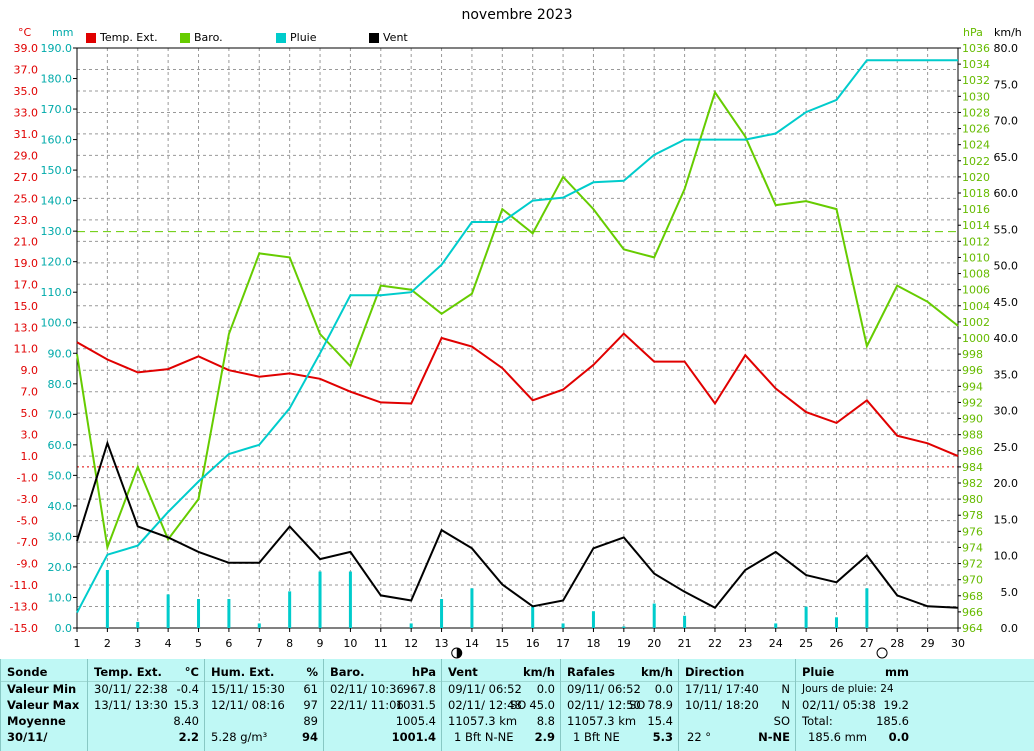 The image size is (1034, 751). What do you see at coordinates (976, 161) in the screenshot?
I see `baro-tick-label: 1022` at bounding box center [976, 161].